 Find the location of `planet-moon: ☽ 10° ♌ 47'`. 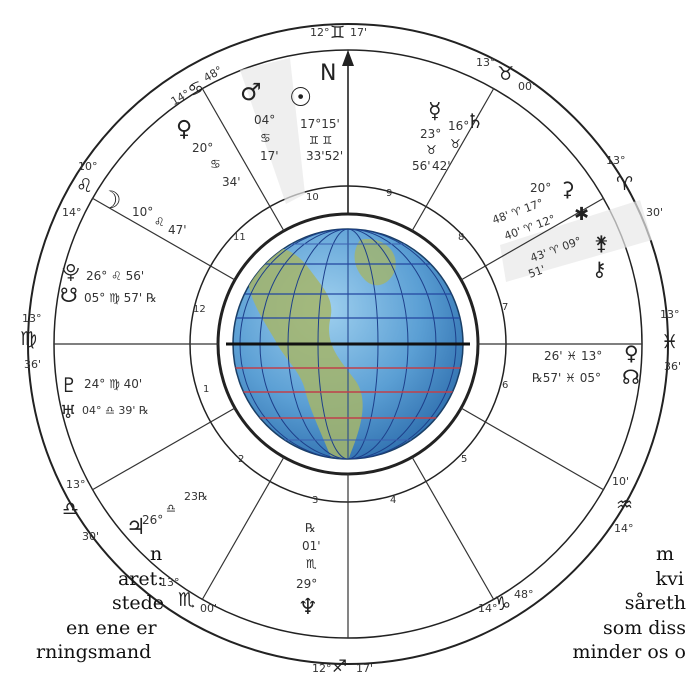

planet-moon: ☽ 10° ♌ 47' is located at coordinates (143, 211).